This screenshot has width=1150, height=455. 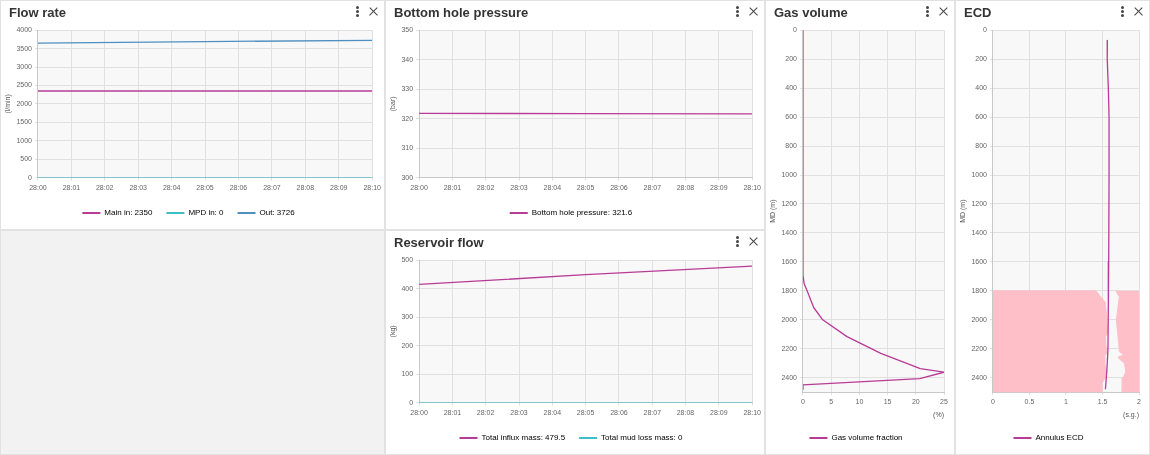 What do you see at coordinates (38, 12) in the screenshot?
I see `chart-title: Flow rate` at bounding box center [38, 12].